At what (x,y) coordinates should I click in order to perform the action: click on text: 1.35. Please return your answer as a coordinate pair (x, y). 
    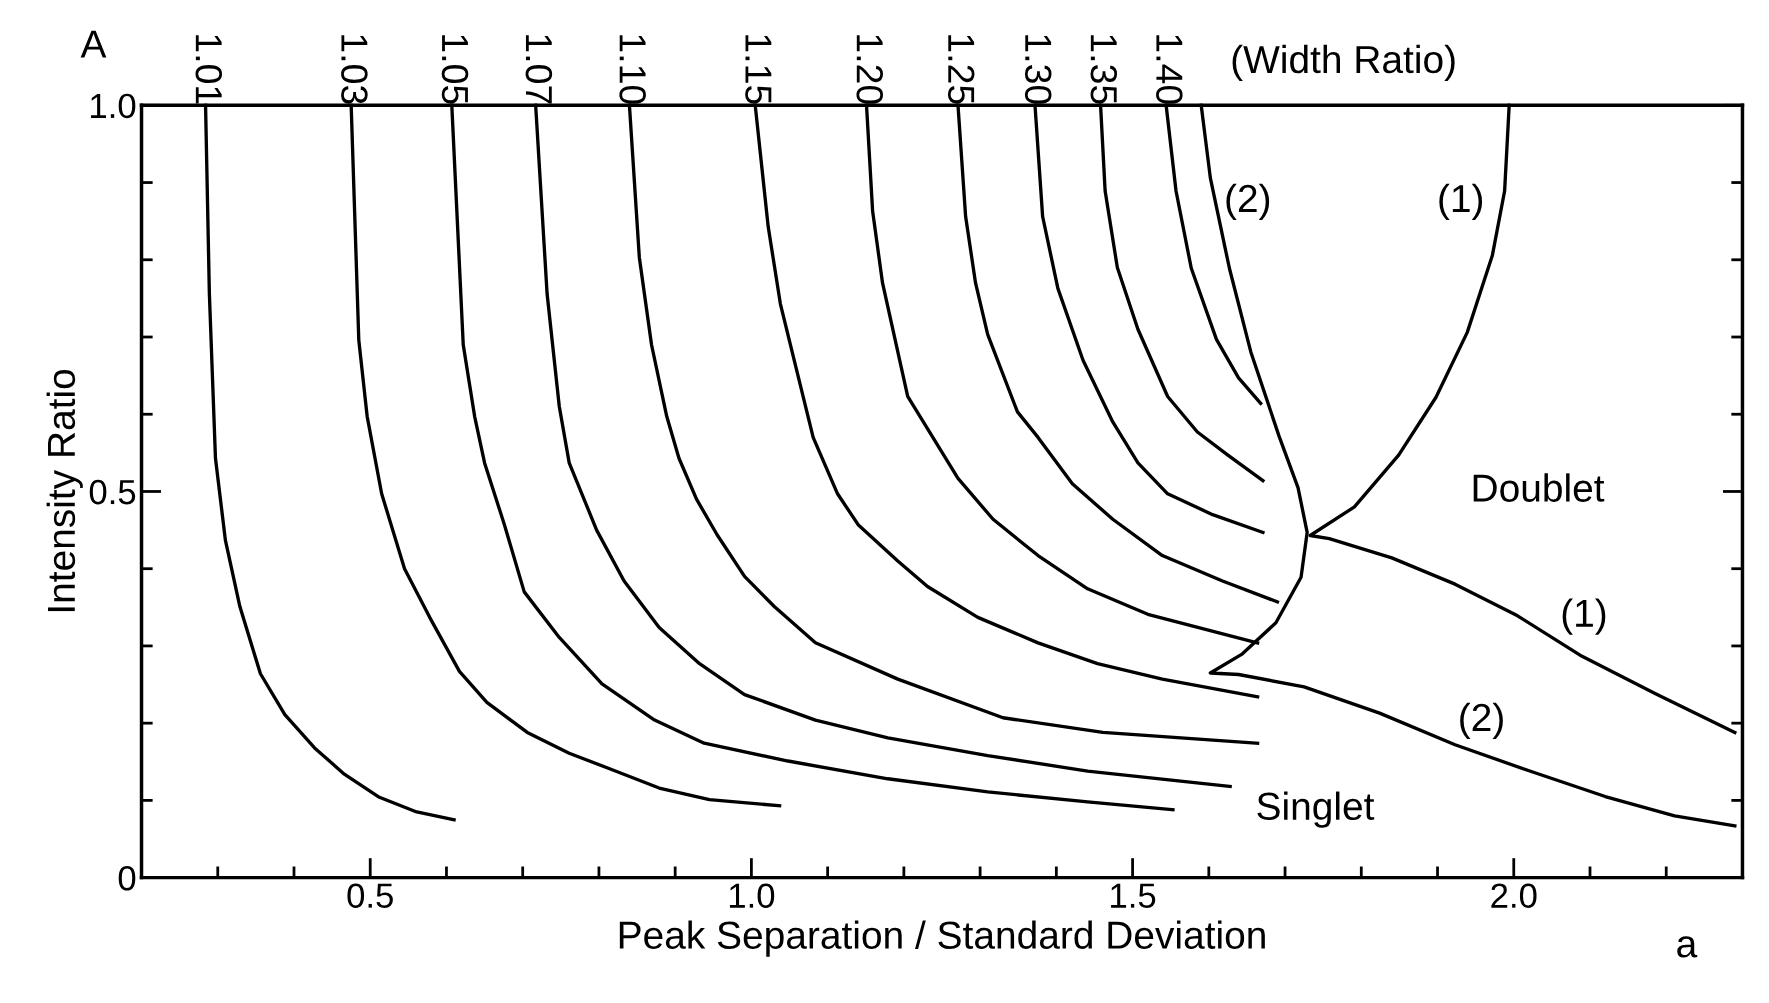
    Looking at the image, I should click on (1104, 69).